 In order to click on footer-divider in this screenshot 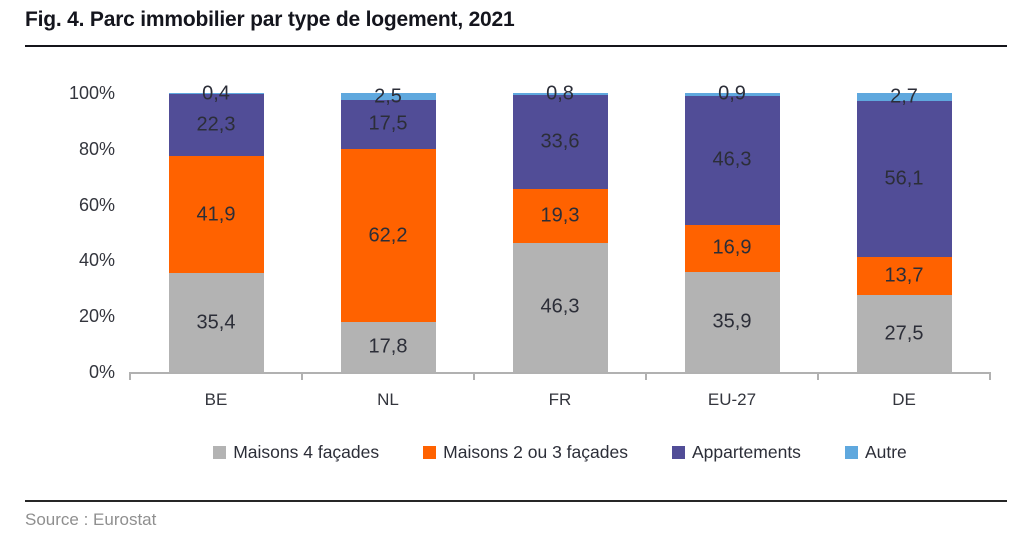, I will do `click(516, 501)`.